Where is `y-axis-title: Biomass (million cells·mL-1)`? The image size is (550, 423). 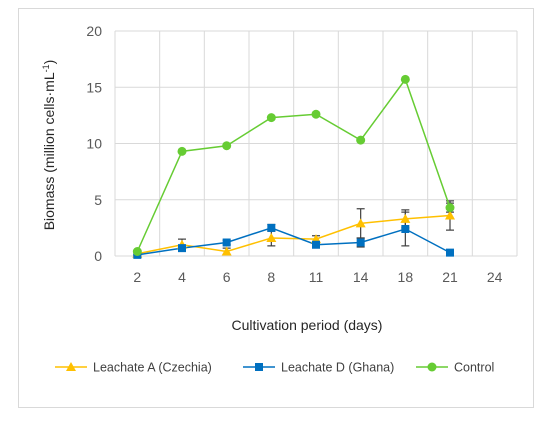 y-axis-title: Biomass (million cells·mL-1) is located at coordinates (49, 145).